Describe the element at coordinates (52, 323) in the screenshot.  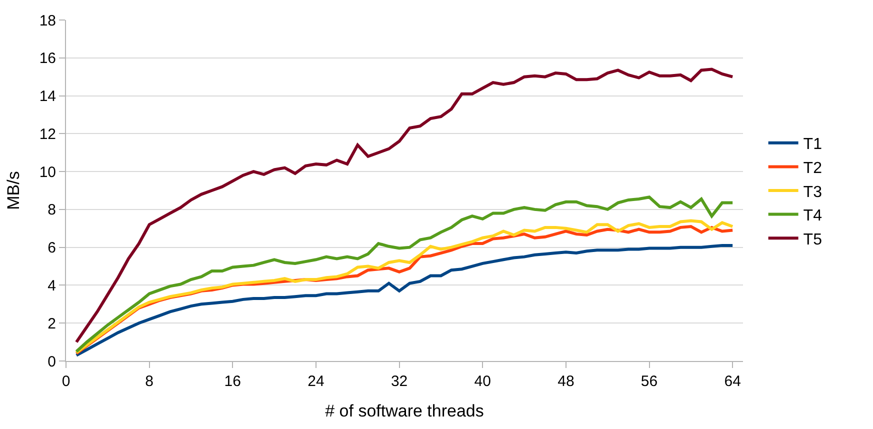
I see `y-tick-label: 2` at that location.